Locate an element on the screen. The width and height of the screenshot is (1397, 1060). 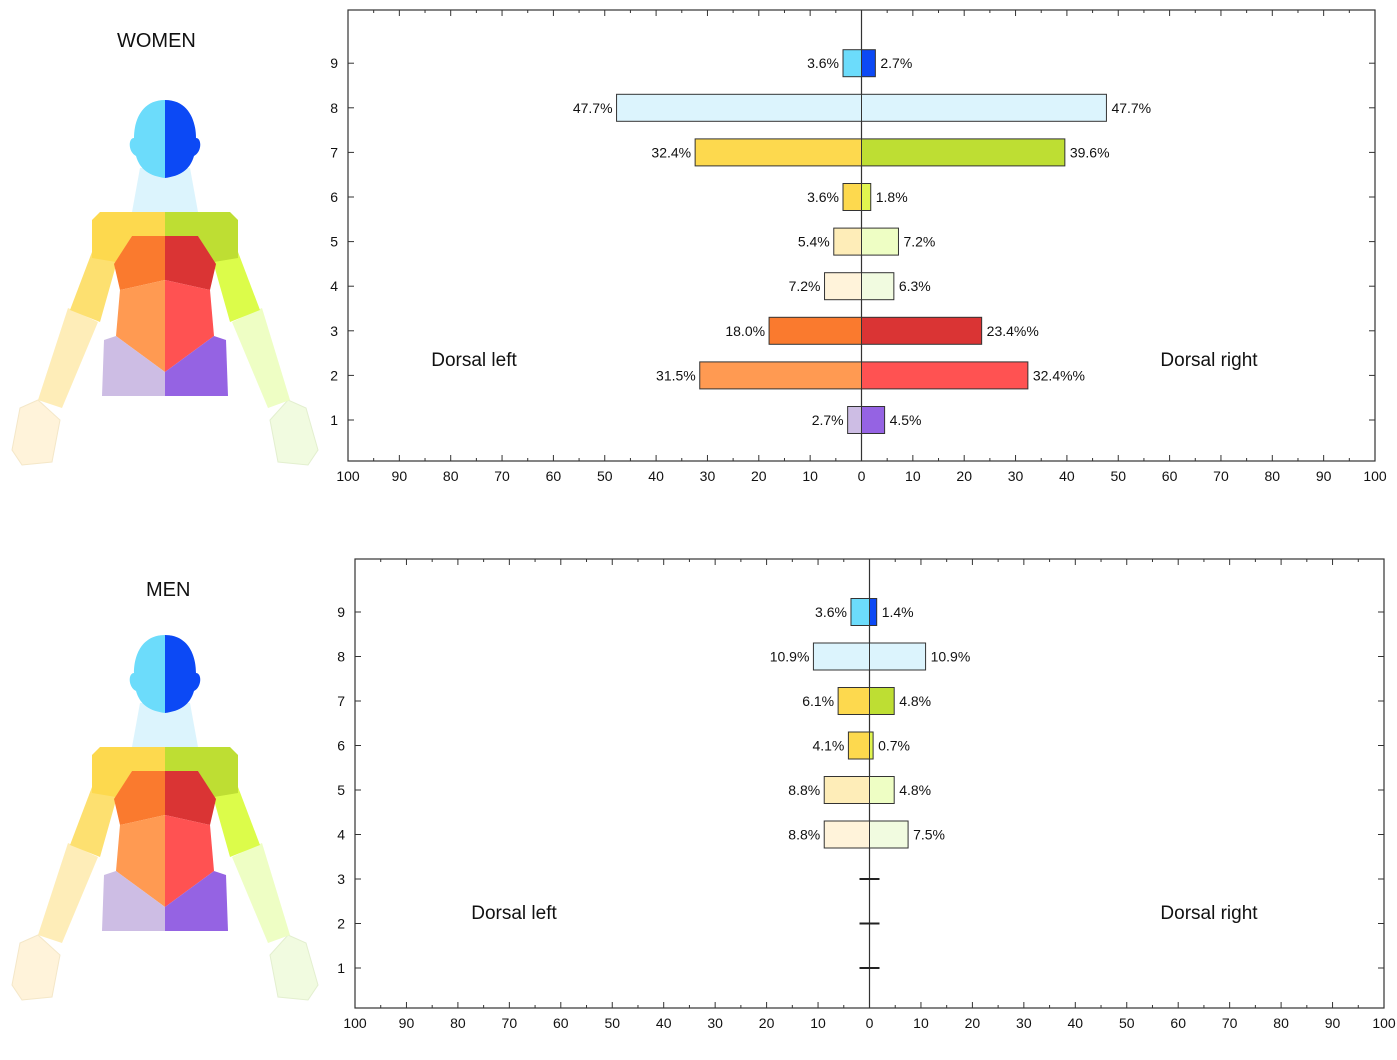
forearm-right-zone is located at coordinates (261, 893).